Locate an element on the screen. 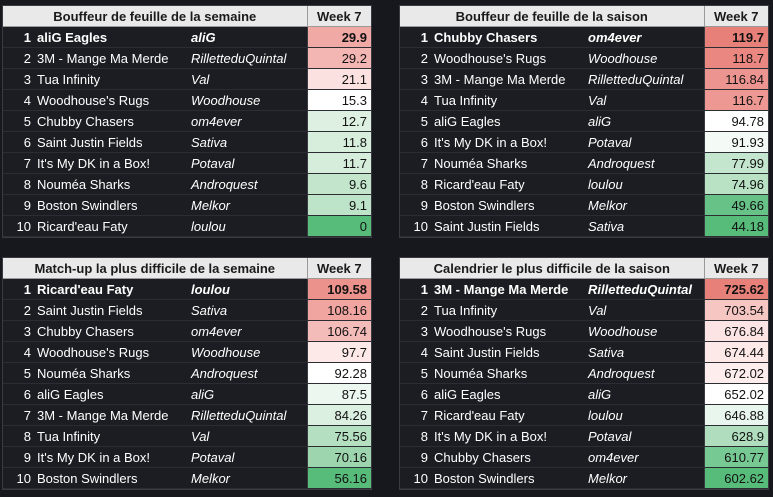 Image resolution: width=773 pixels, height=497 pixels. table-row: 8 Tua Infinity Val 75.56 is located at coordinates (187, 436).